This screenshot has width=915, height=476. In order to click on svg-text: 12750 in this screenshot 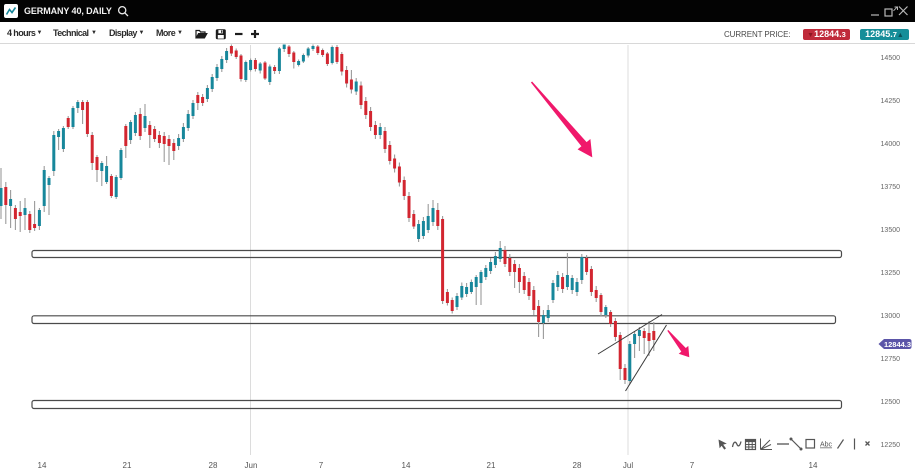, I will do `click(891, 359)`.